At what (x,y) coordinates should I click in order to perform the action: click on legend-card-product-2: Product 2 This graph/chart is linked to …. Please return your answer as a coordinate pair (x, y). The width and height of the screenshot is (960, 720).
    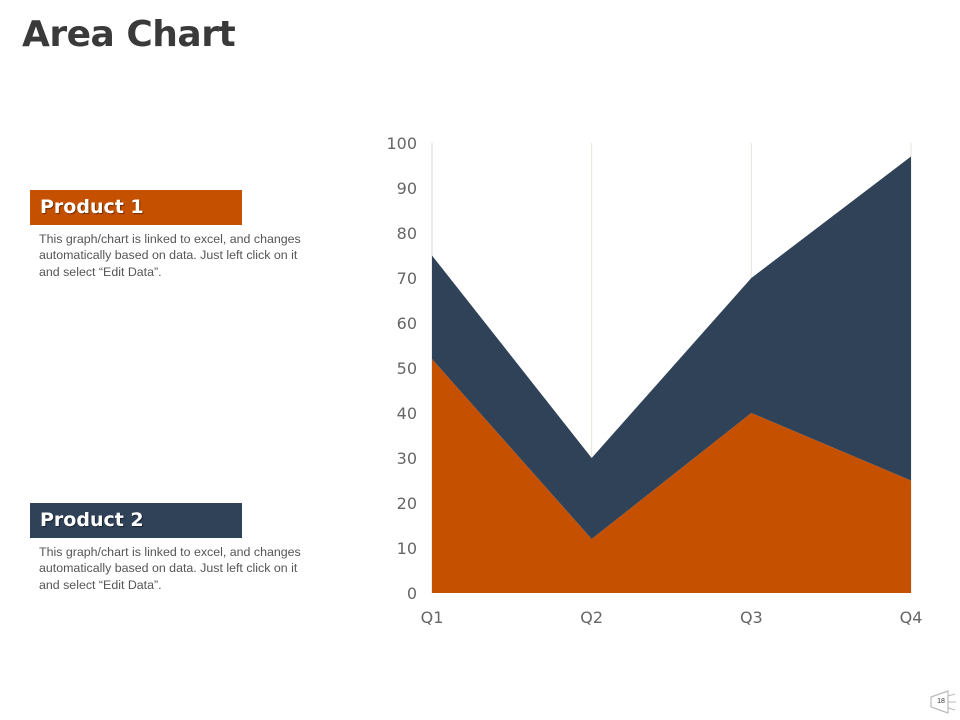
    Looking at the image, I should click on (170, 548).